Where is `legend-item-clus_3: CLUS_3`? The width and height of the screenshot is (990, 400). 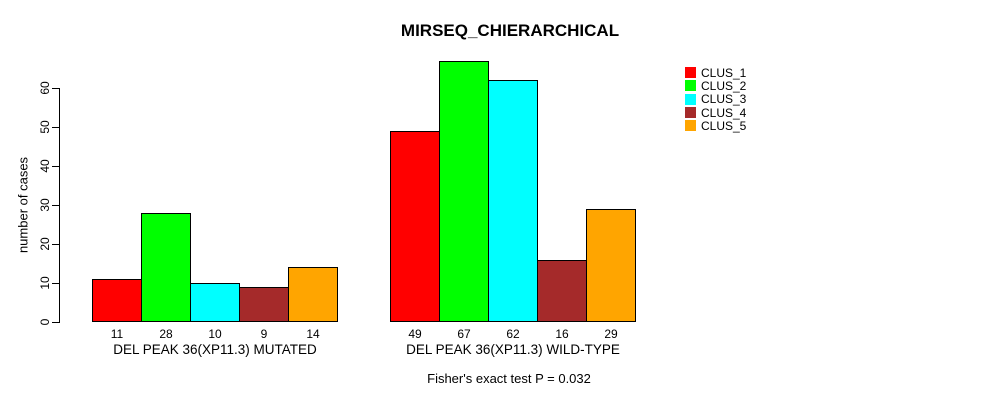
legend-item-clus_3: CLUS_3 is located at coordinates (715, 99).